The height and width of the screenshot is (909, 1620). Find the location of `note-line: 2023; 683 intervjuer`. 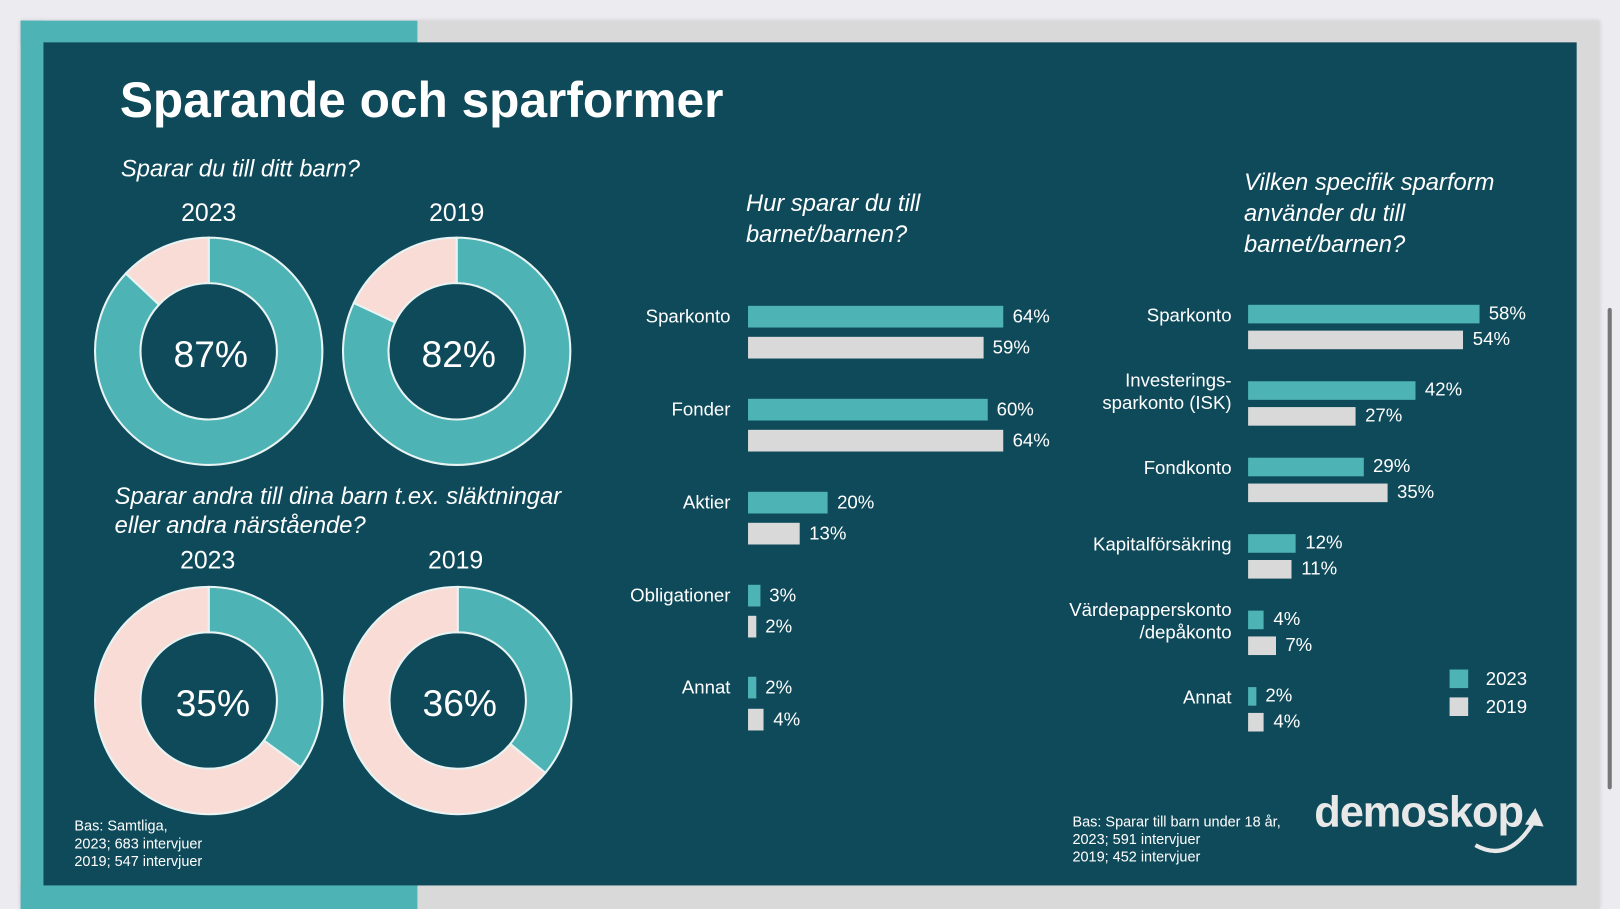

note-line: 2023; 683 intervjuer is located at coordinates (138, 843).